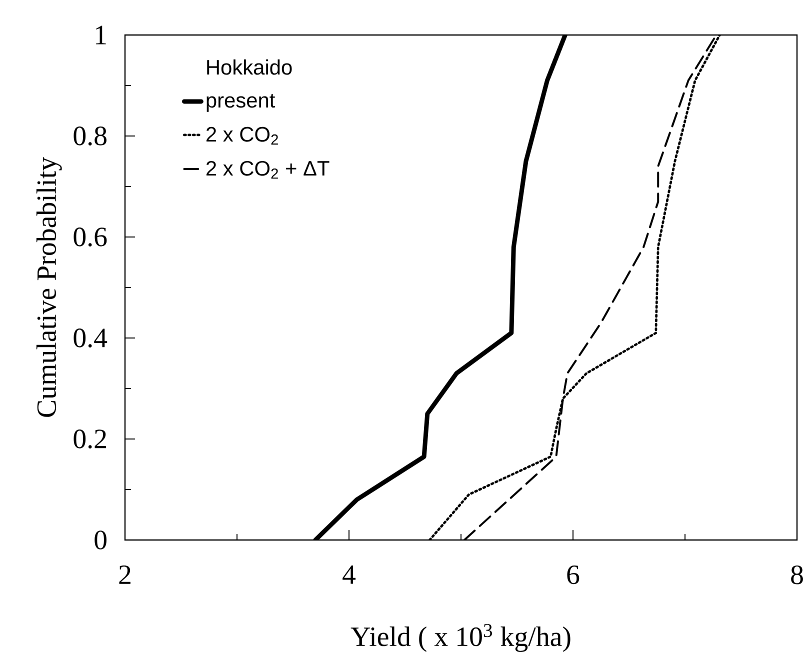  I want to click on y-tick-label: 0.4, so click(91, 338).